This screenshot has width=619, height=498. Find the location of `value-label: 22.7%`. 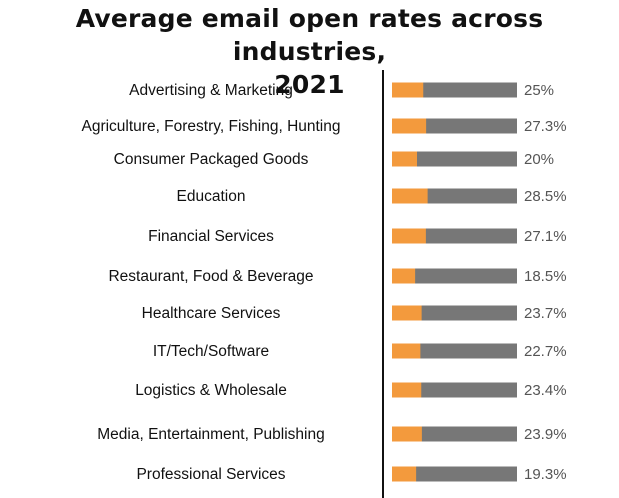

value-label: 22.7% is located at coordinates (545, 351).